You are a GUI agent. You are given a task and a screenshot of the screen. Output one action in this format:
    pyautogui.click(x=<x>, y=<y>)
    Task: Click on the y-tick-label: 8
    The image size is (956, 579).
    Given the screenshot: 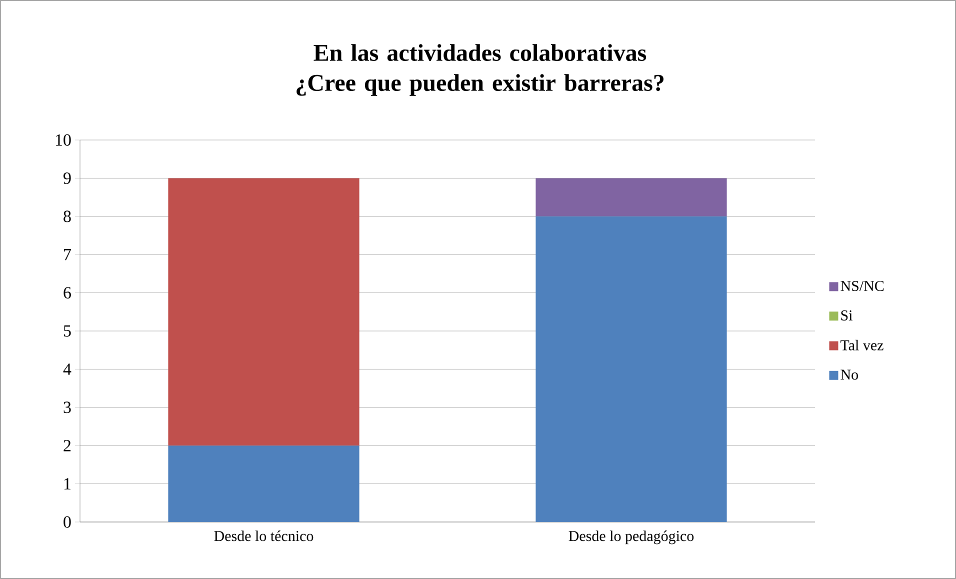 What is the action you would take?
    pyautogui.click(x=67, y=216)
    